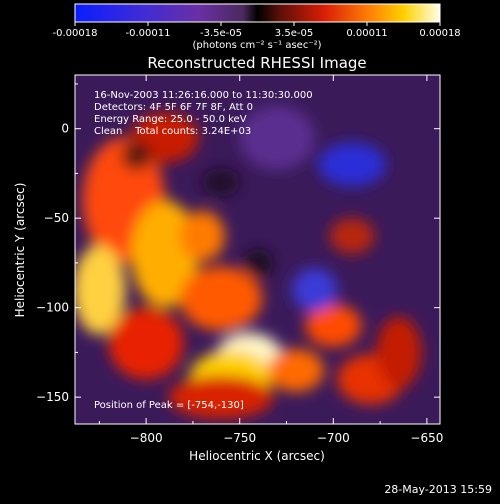  Describe the element at coordinates (366, 33) in the screenshot. I see `colorbar-tick-label: 0.00011` at that location.